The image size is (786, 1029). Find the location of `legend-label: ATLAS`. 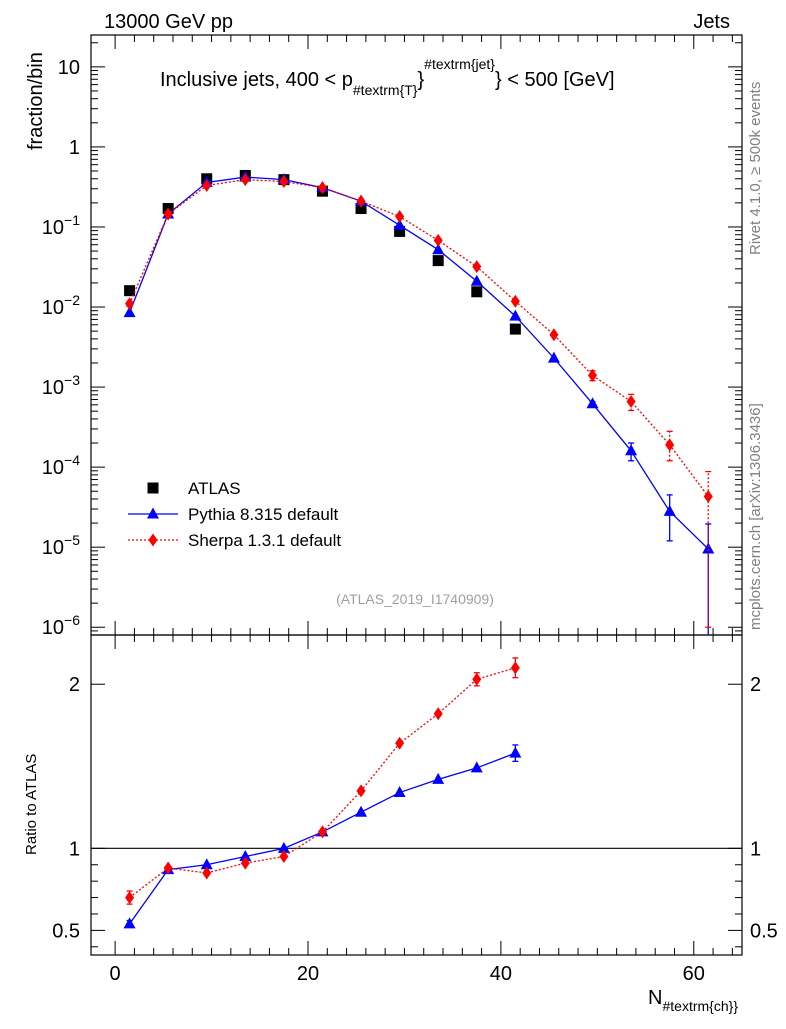

legend-label: ATLAS is located at coordinates (214, 488).